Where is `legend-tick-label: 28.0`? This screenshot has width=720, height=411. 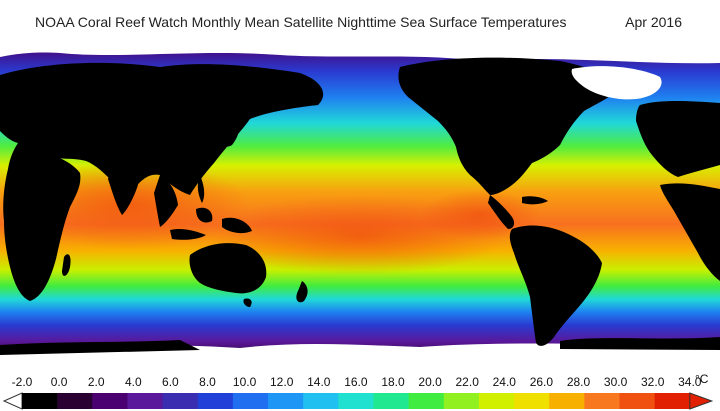 legend-tick-label: 28.0 is located at coordinates (578, 382).